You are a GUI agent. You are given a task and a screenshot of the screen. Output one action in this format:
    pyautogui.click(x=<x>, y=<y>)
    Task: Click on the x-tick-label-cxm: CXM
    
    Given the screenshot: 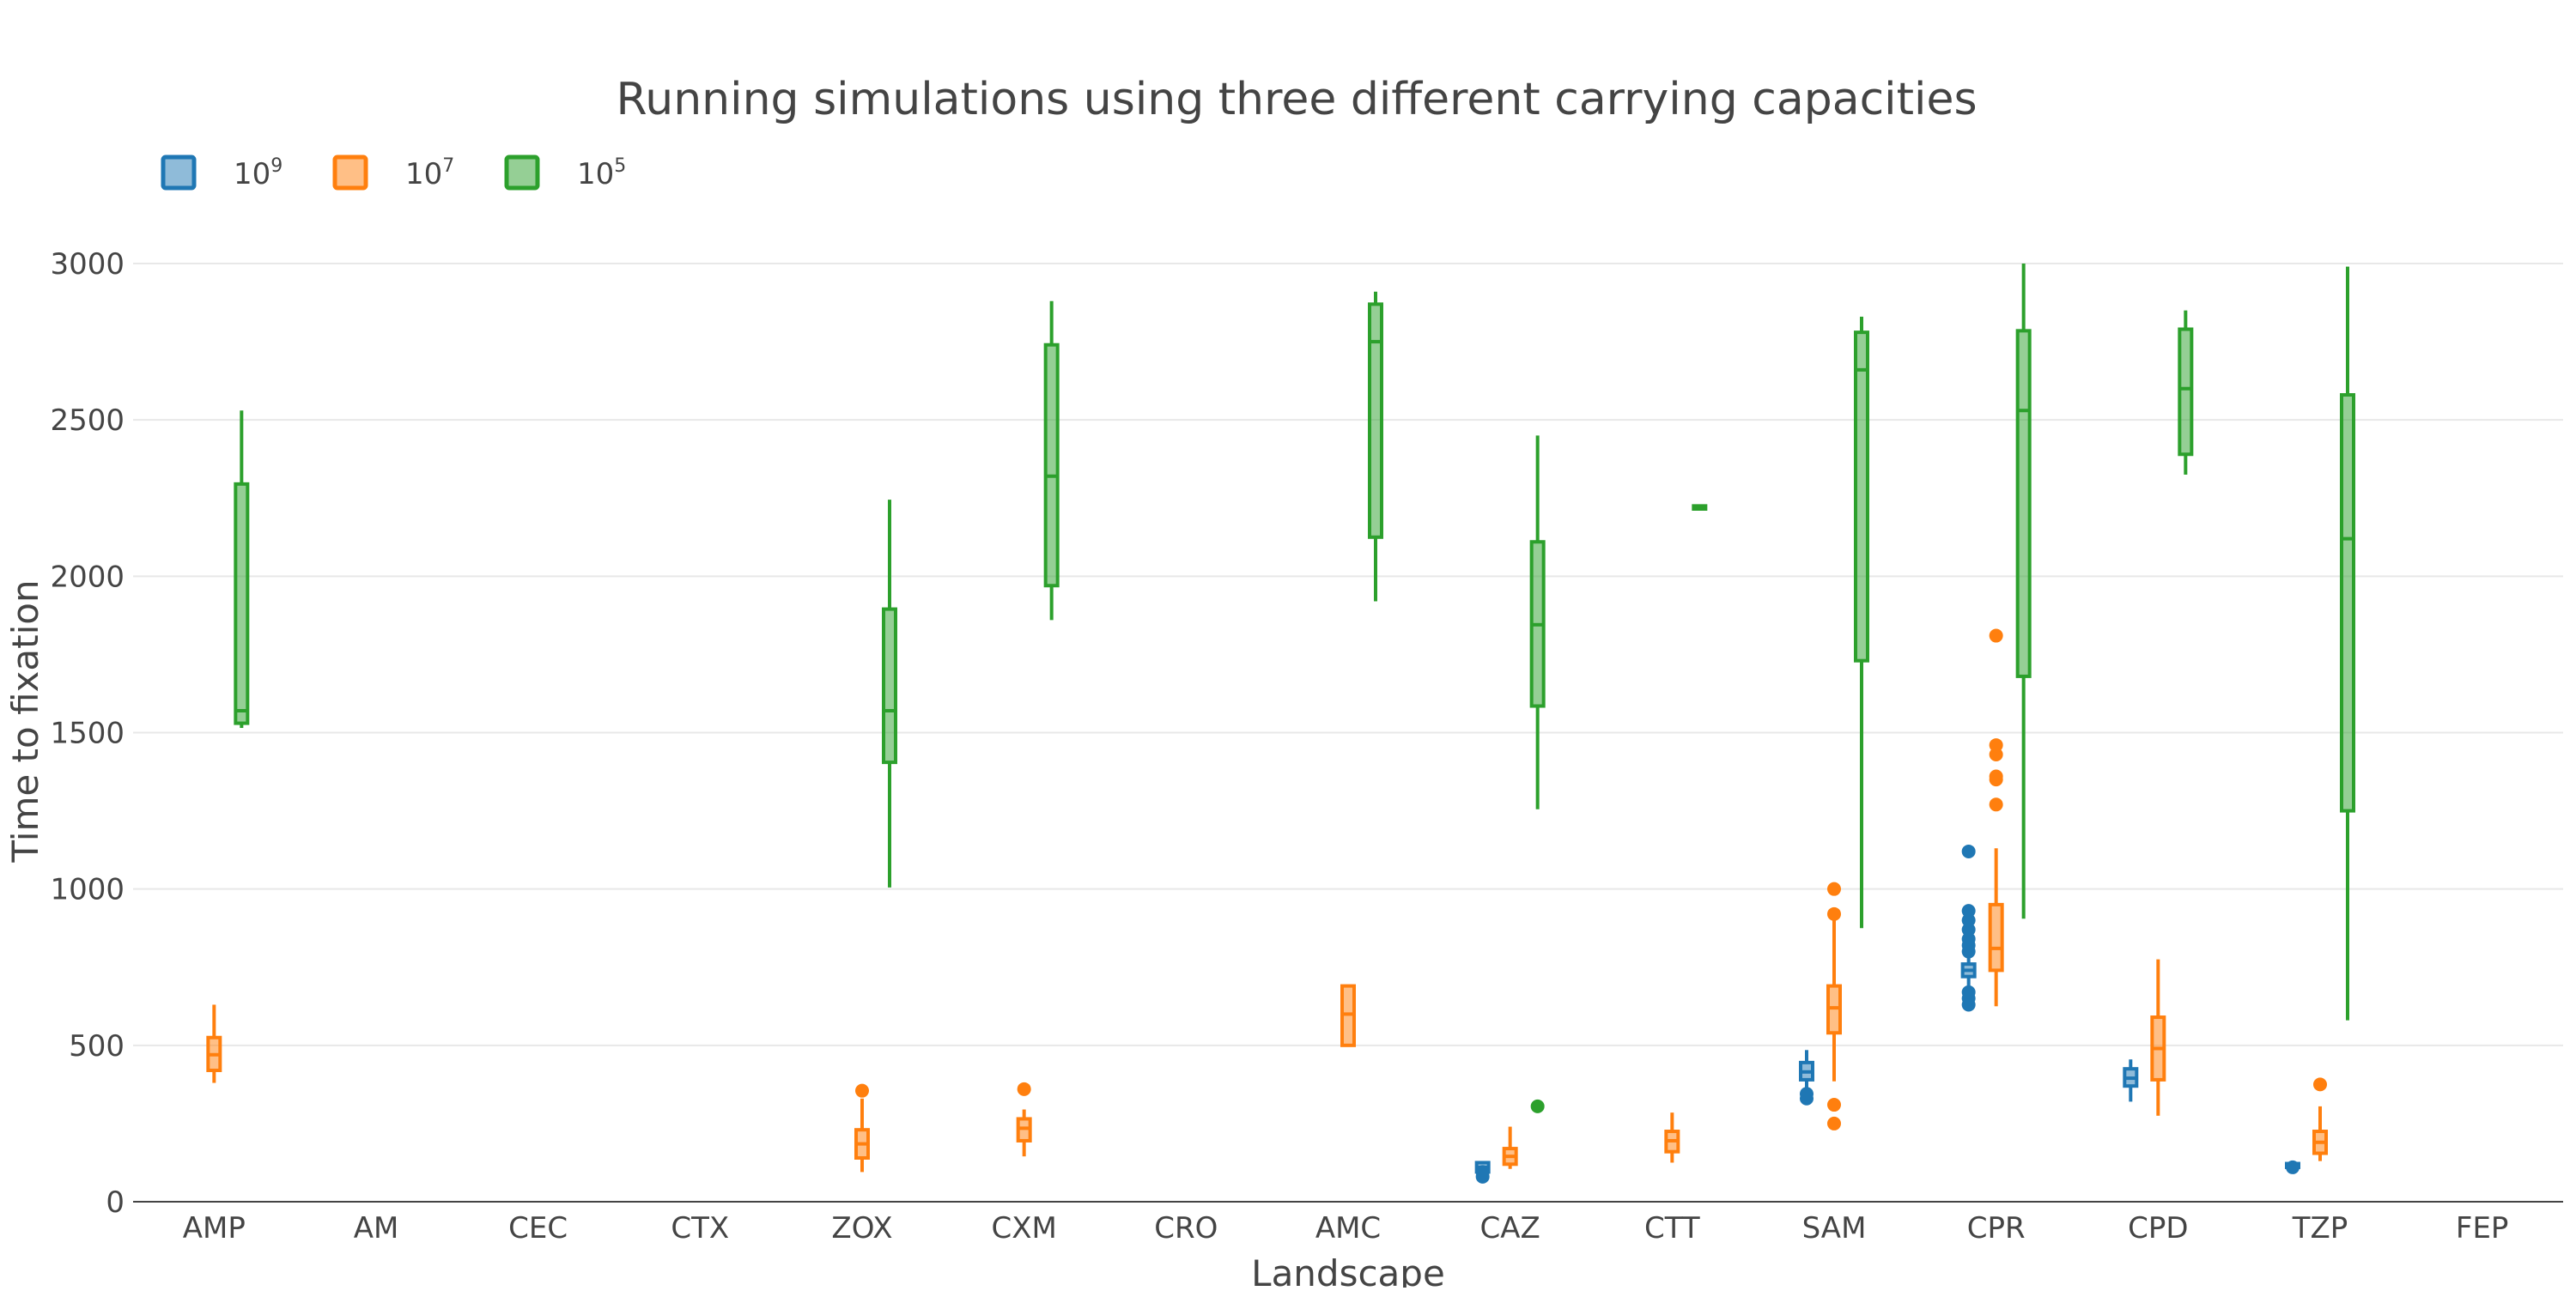 What is the action you would take?
    pyautogui.click(x=1024, y=1229)
    